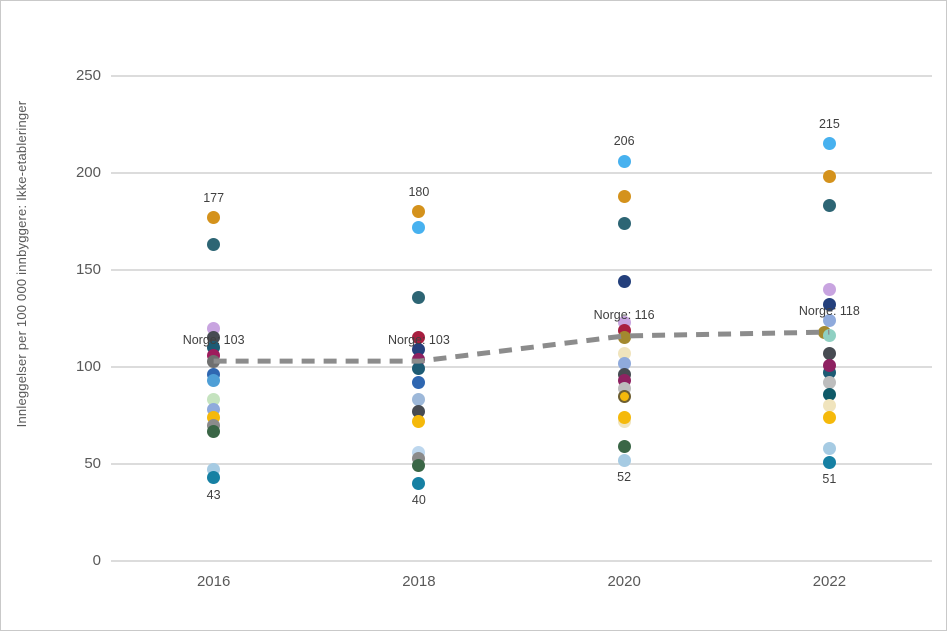 The height and width of the screenshot is (631, 947). What do you see at coordinates (213, 581) in the screenshot?
I see `x-tick-label: 2016` at bounding box center [213, 581].